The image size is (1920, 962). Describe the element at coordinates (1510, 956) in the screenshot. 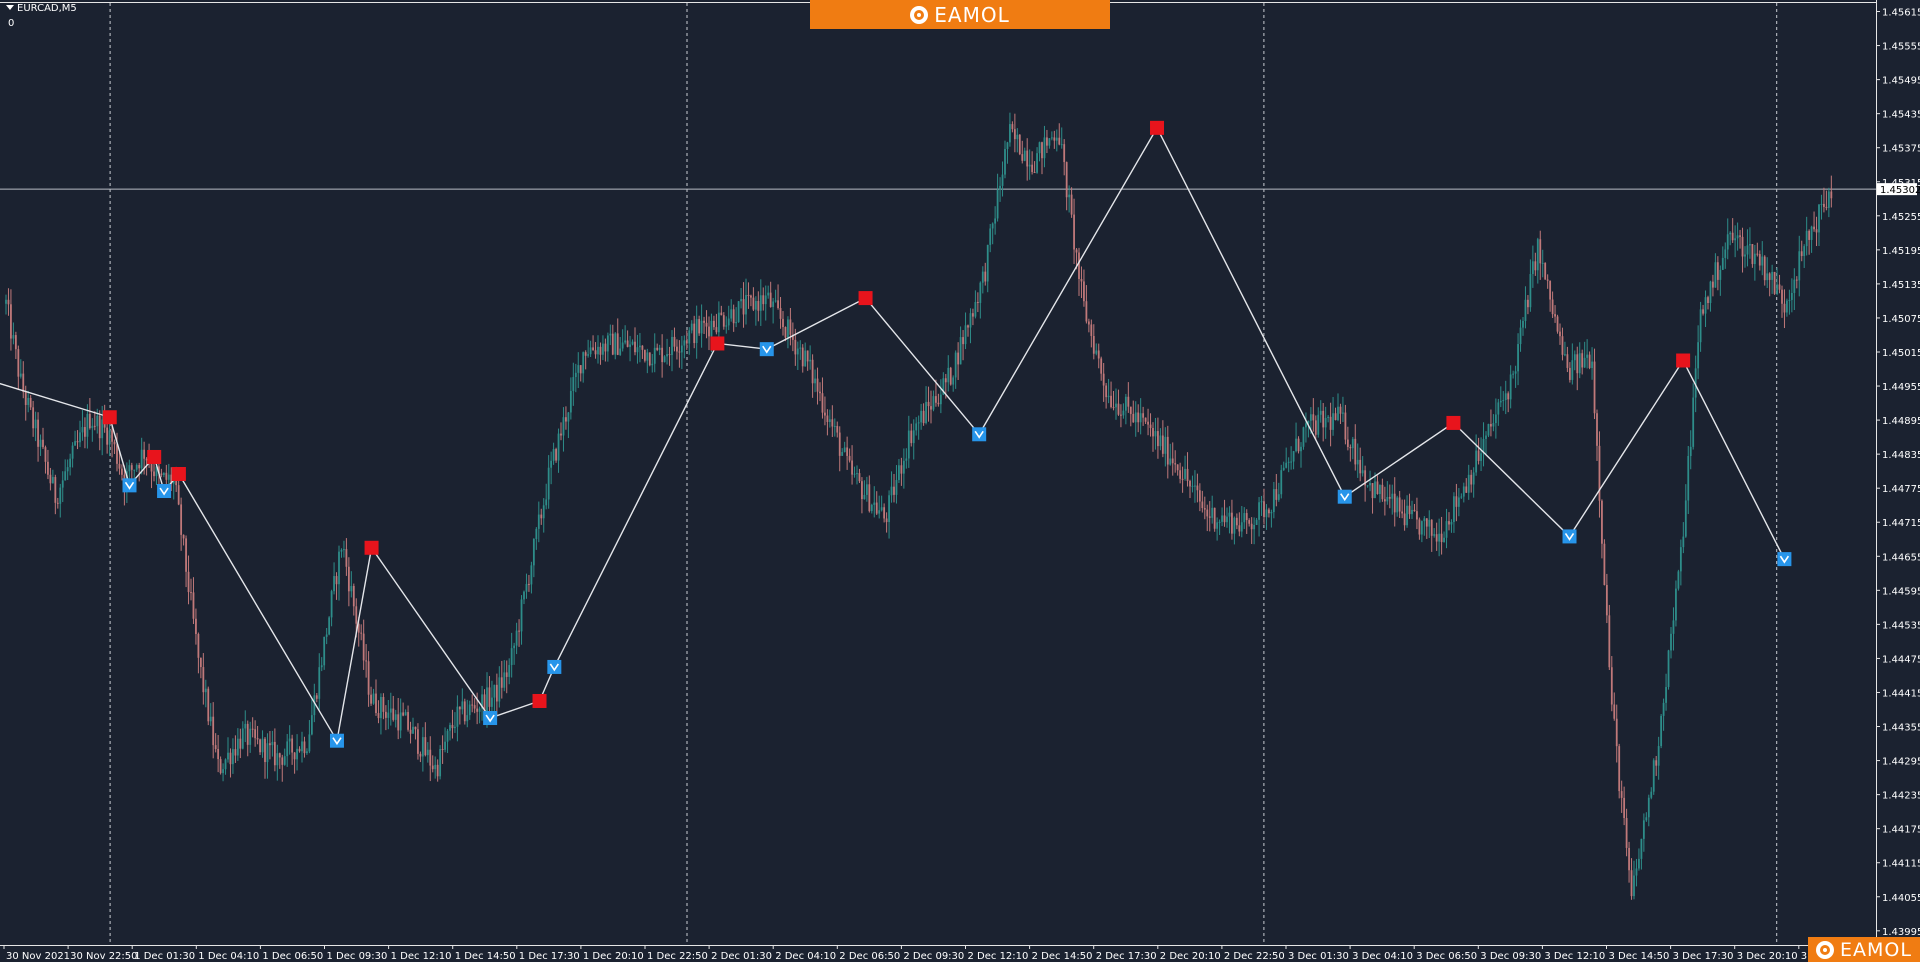

I see `time-tick-label: 3 Dec 09:30` at that location.